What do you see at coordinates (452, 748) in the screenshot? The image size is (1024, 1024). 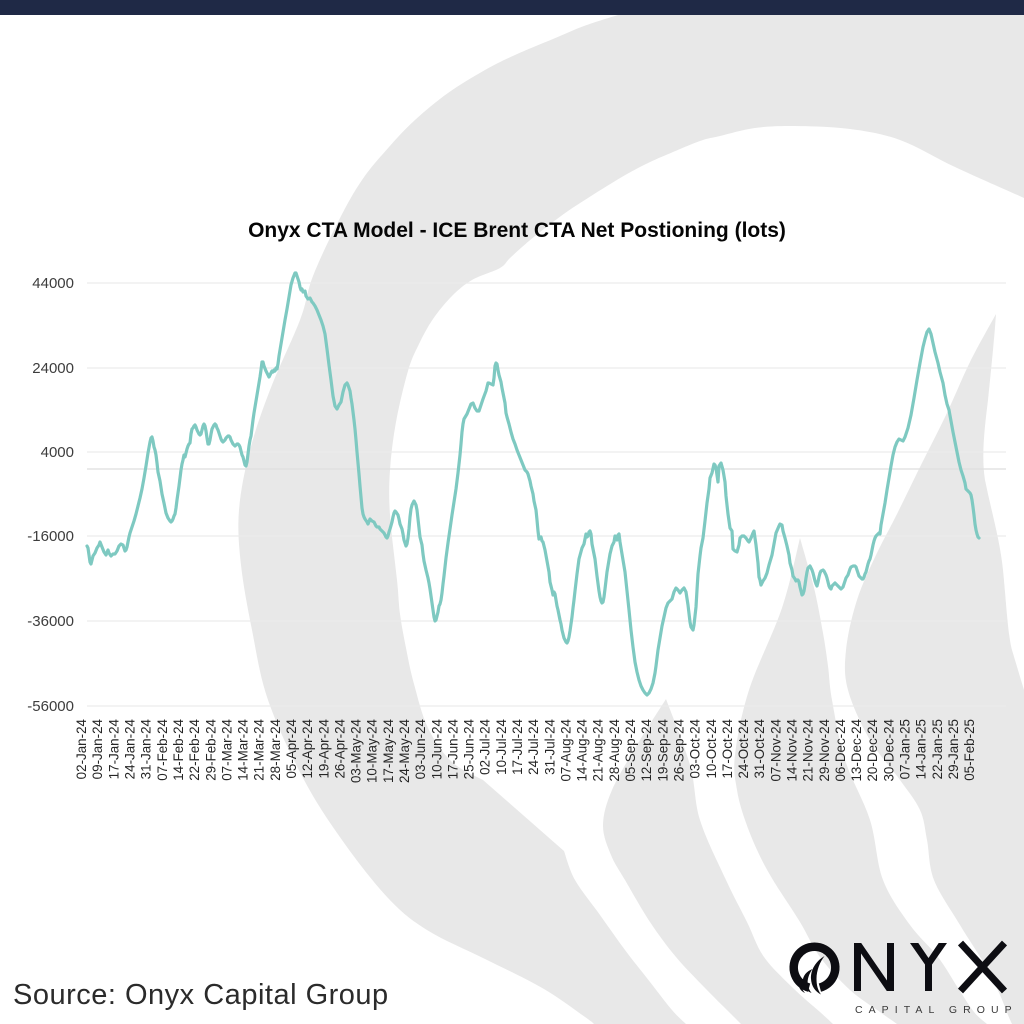 I see `svg-text: 17-Jun-24` at bounding box center [452, 748].